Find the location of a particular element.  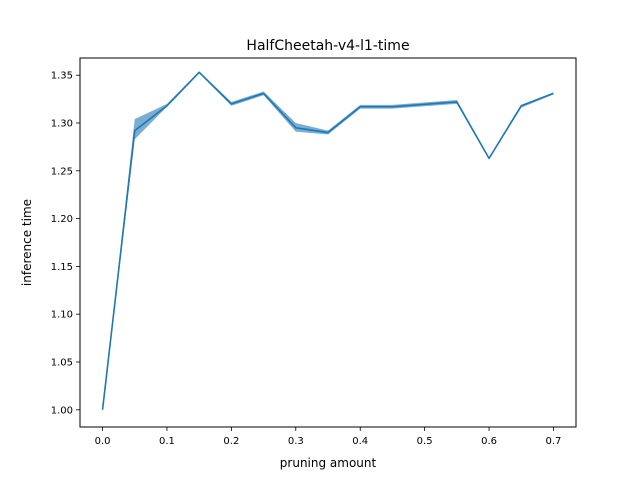

x-tick-label: 0.4 is located at coordinates (360, 441).